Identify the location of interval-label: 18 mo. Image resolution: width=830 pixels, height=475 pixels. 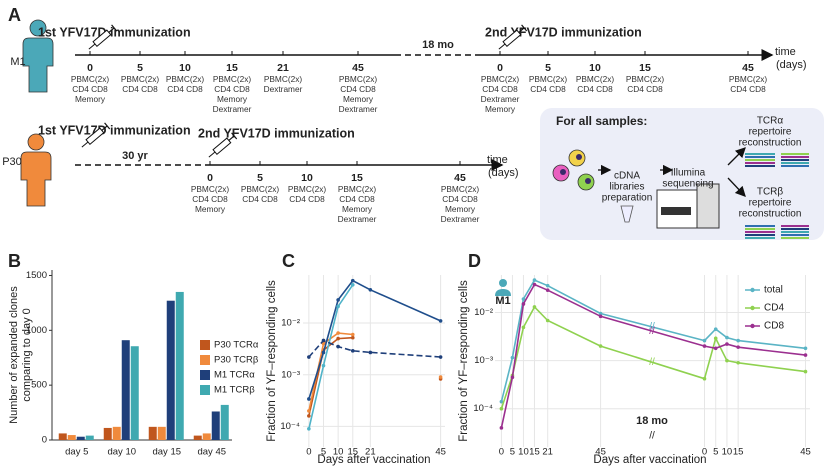
(438, 45).